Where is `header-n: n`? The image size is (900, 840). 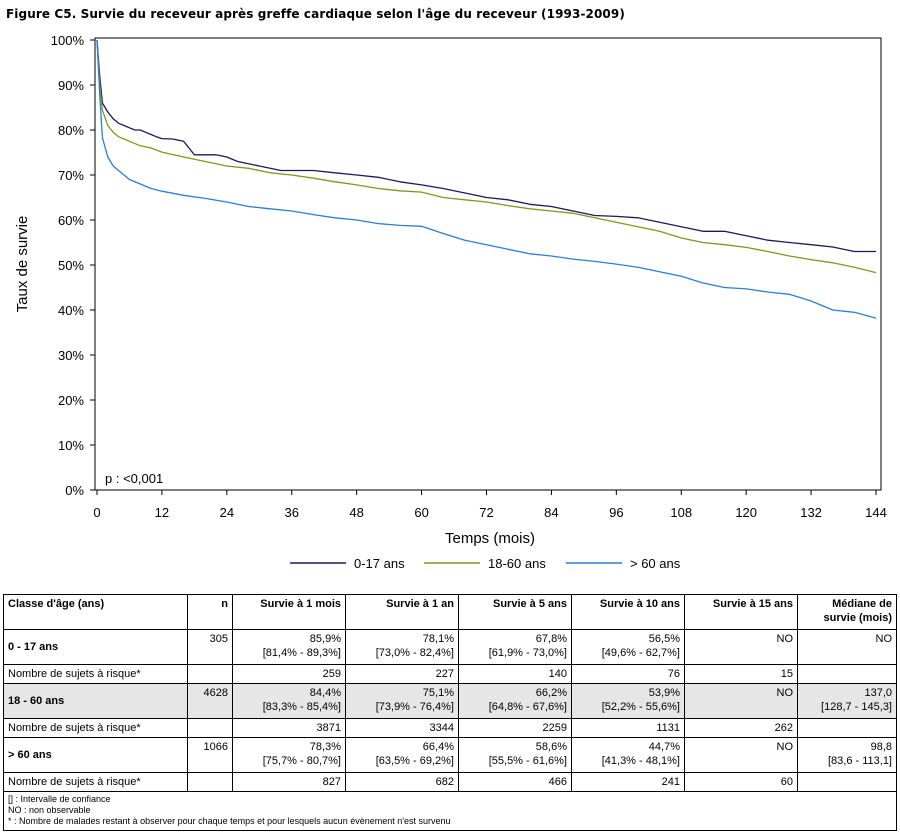
header-n: n is located at coordinates (210, 612).